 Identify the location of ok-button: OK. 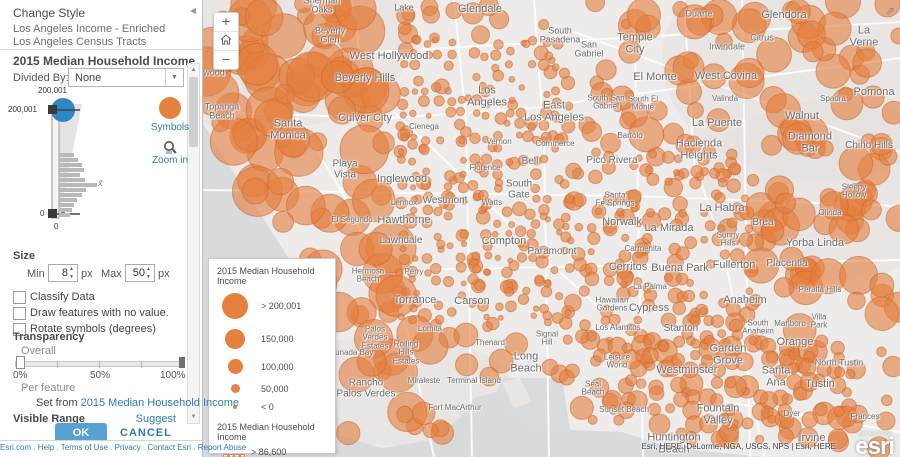
(81, 433).